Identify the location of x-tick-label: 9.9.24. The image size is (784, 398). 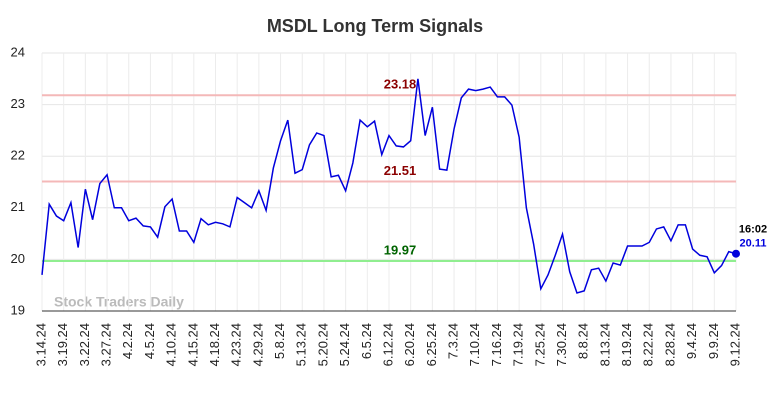
(713, 341).